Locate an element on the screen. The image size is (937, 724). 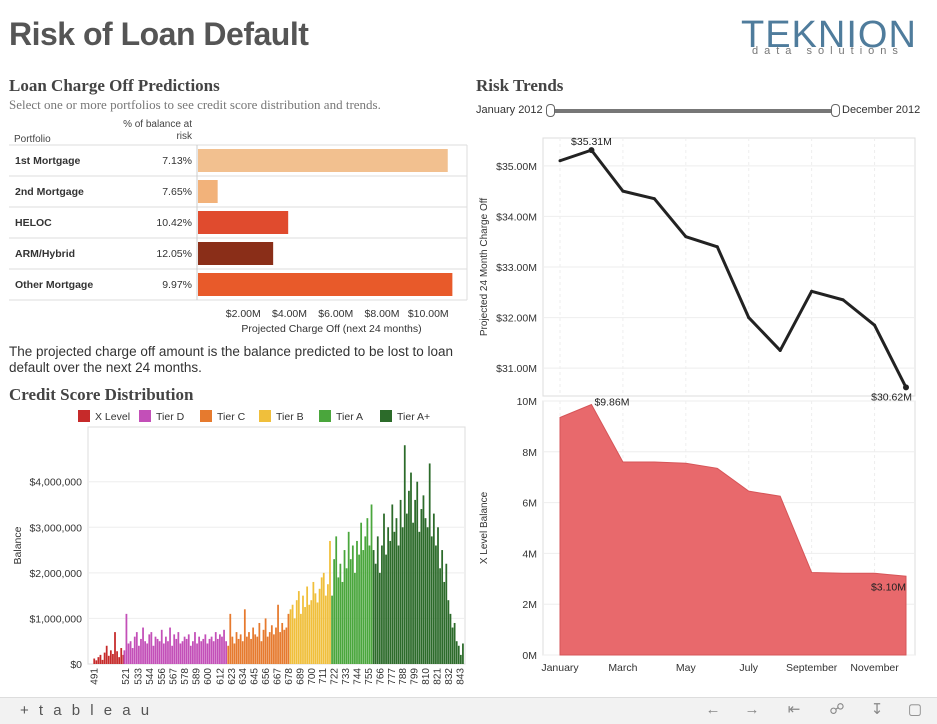
legend-swatch is located at coordinates (145, 416).